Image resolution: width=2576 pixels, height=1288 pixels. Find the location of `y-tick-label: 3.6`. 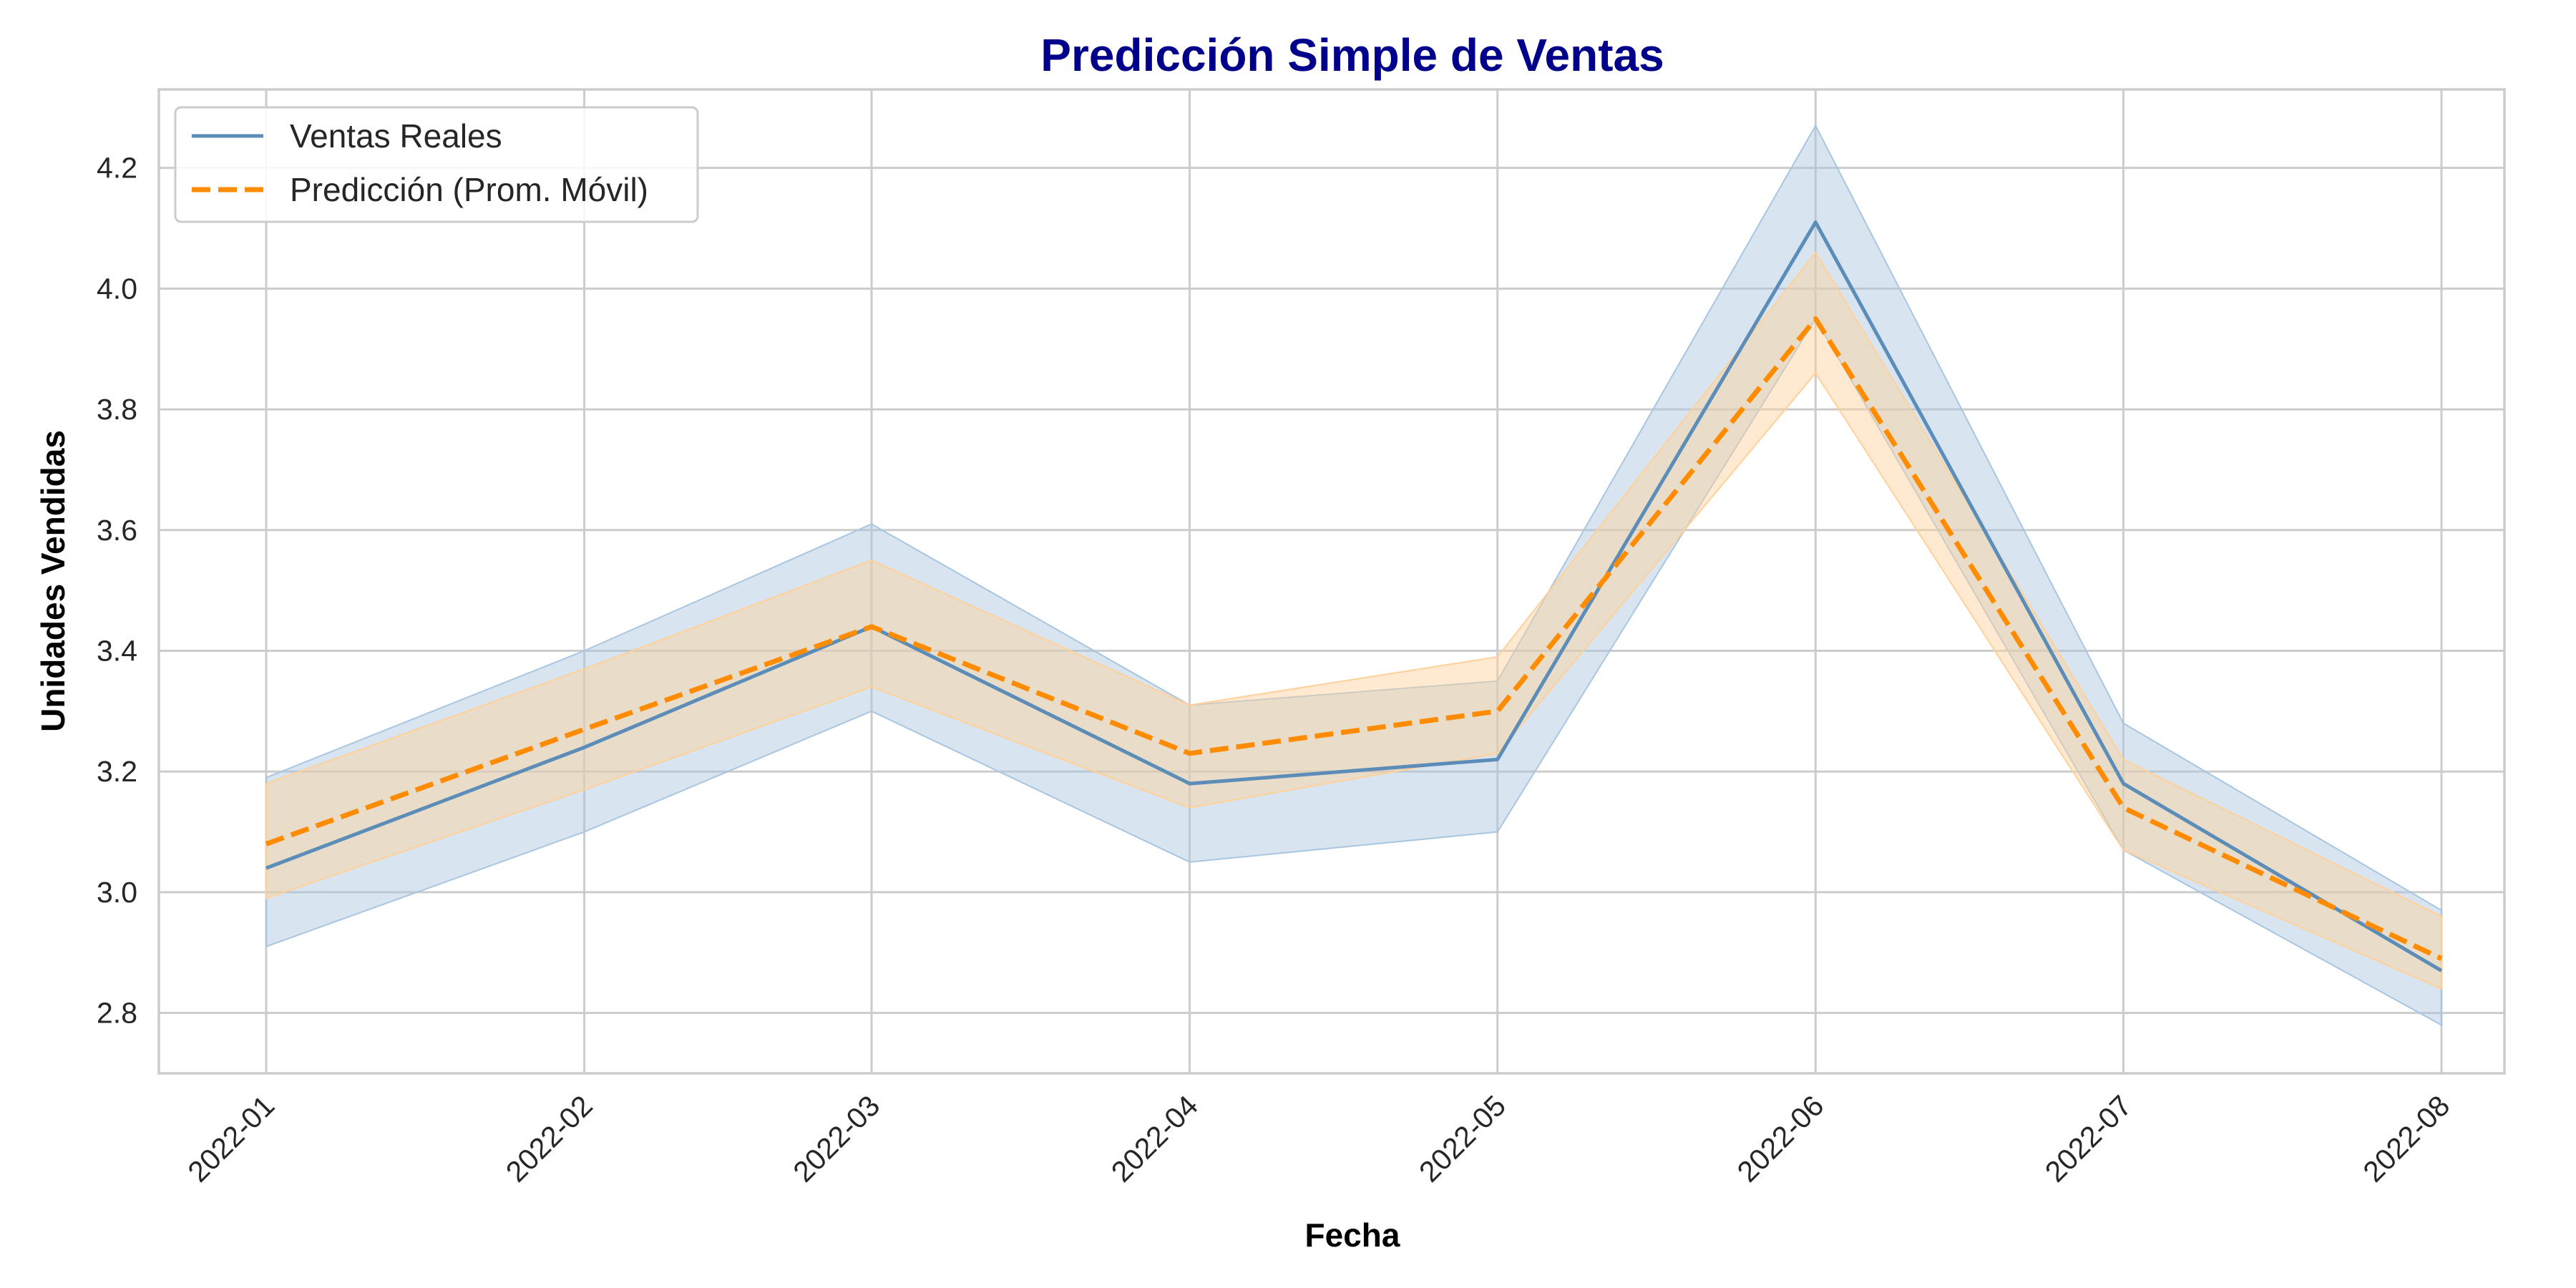

y-tick-label: 3.6 is located at coordinates (117, 530).